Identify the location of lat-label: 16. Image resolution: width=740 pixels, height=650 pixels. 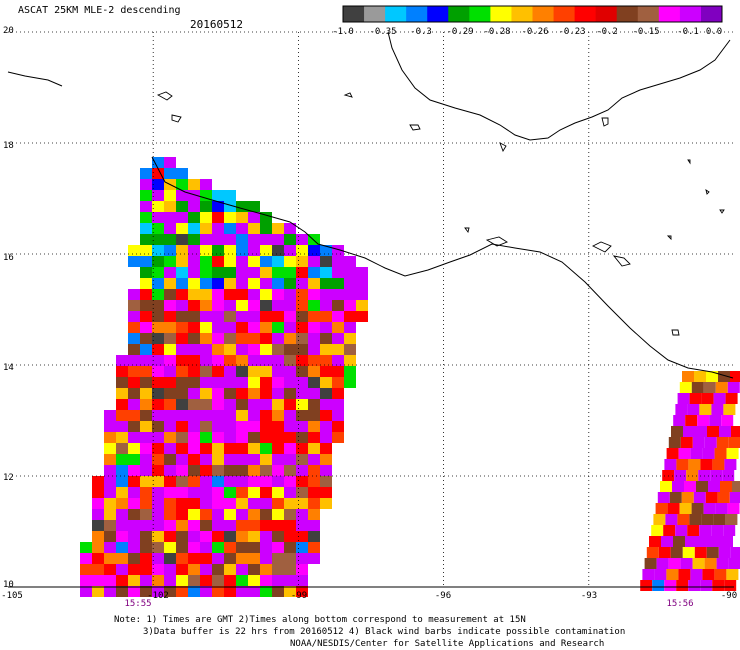
(8, 258).